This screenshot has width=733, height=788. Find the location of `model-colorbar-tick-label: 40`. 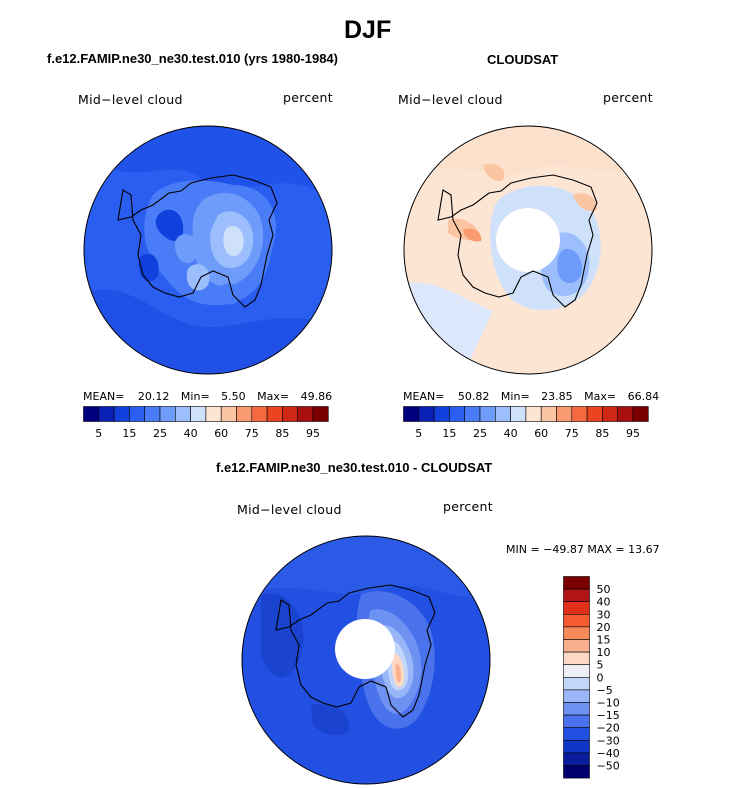

model-colorbar-tick-label: 40 is located at coordinates (191, 433).